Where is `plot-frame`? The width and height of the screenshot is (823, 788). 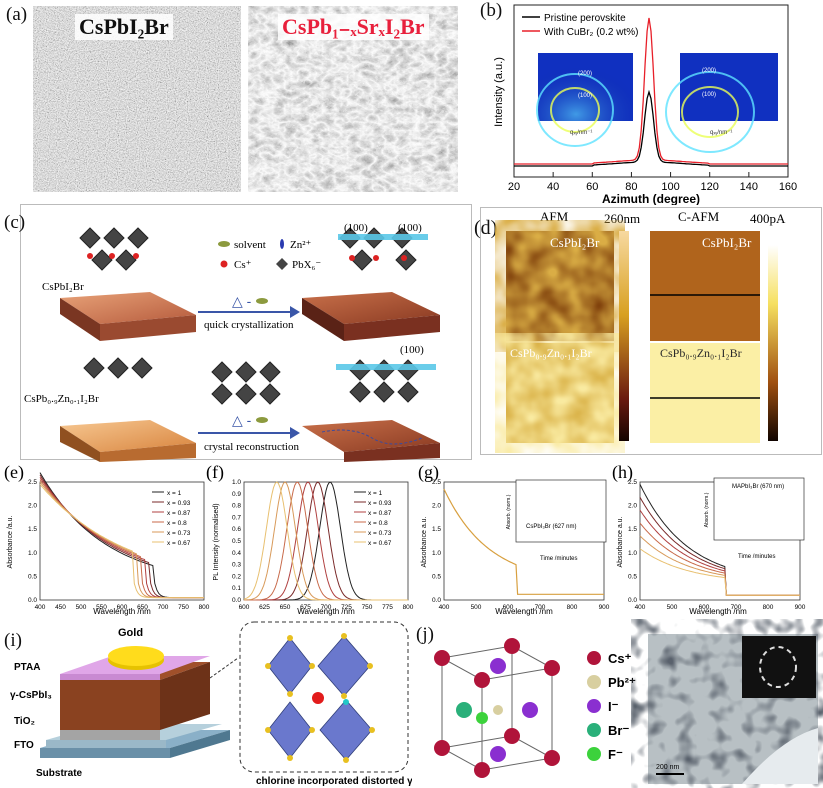 plot-frame is located at coordinates (122, 541).